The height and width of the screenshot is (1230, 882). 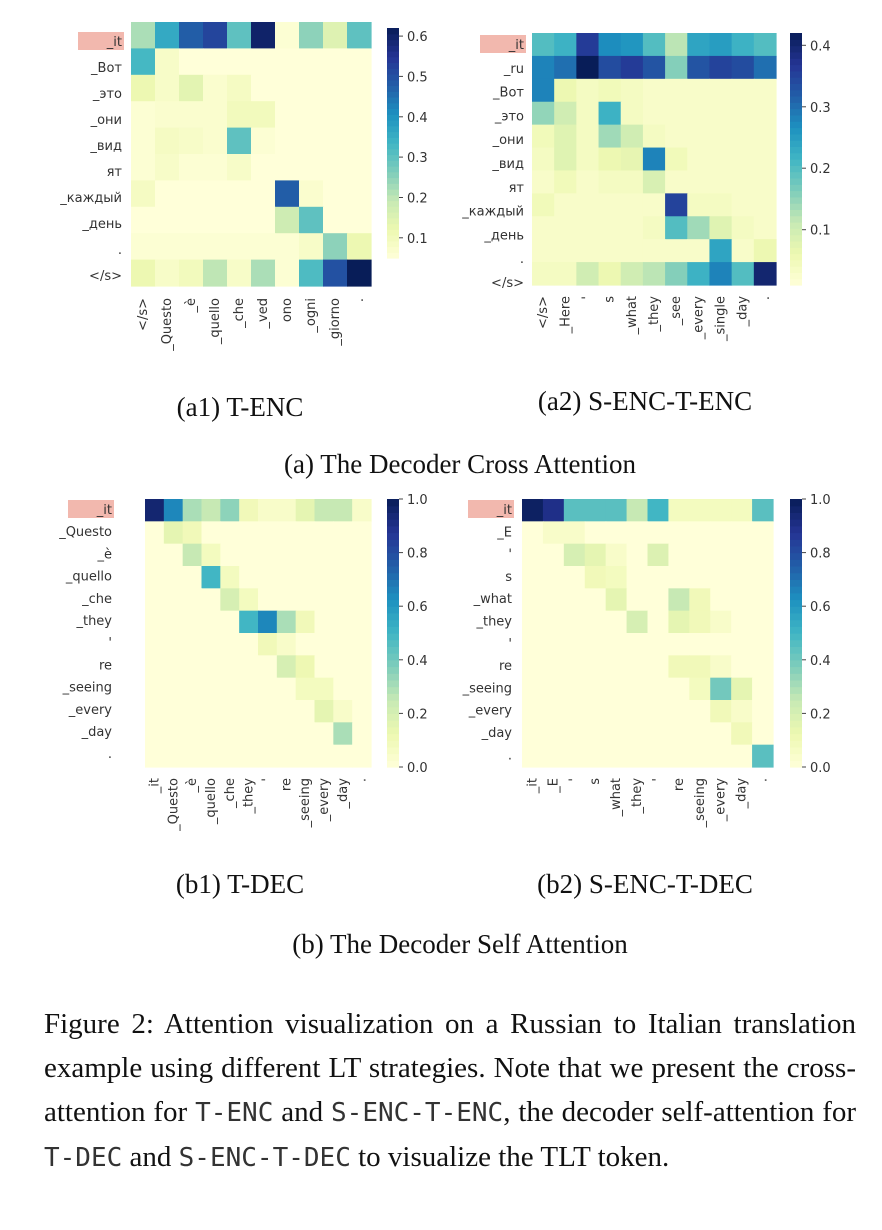 What do you see at coordinates (286, 784) in the screenshot?
I see `column-label: re` at bounding box center [286, 784].